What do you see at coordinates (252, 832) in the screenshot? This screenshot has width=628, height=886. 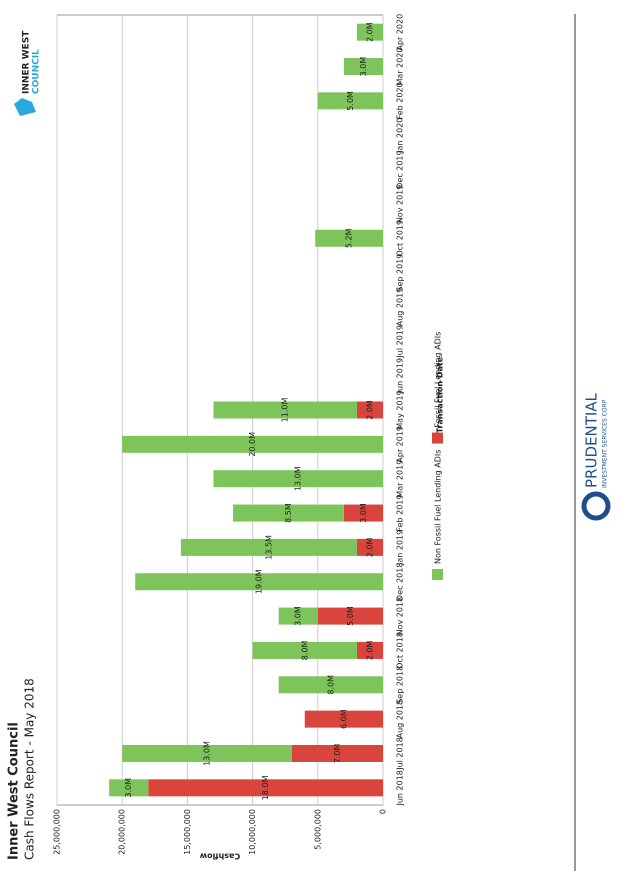 I see `y-tick-label: 10,000,000` at bounding box center [252, 832].